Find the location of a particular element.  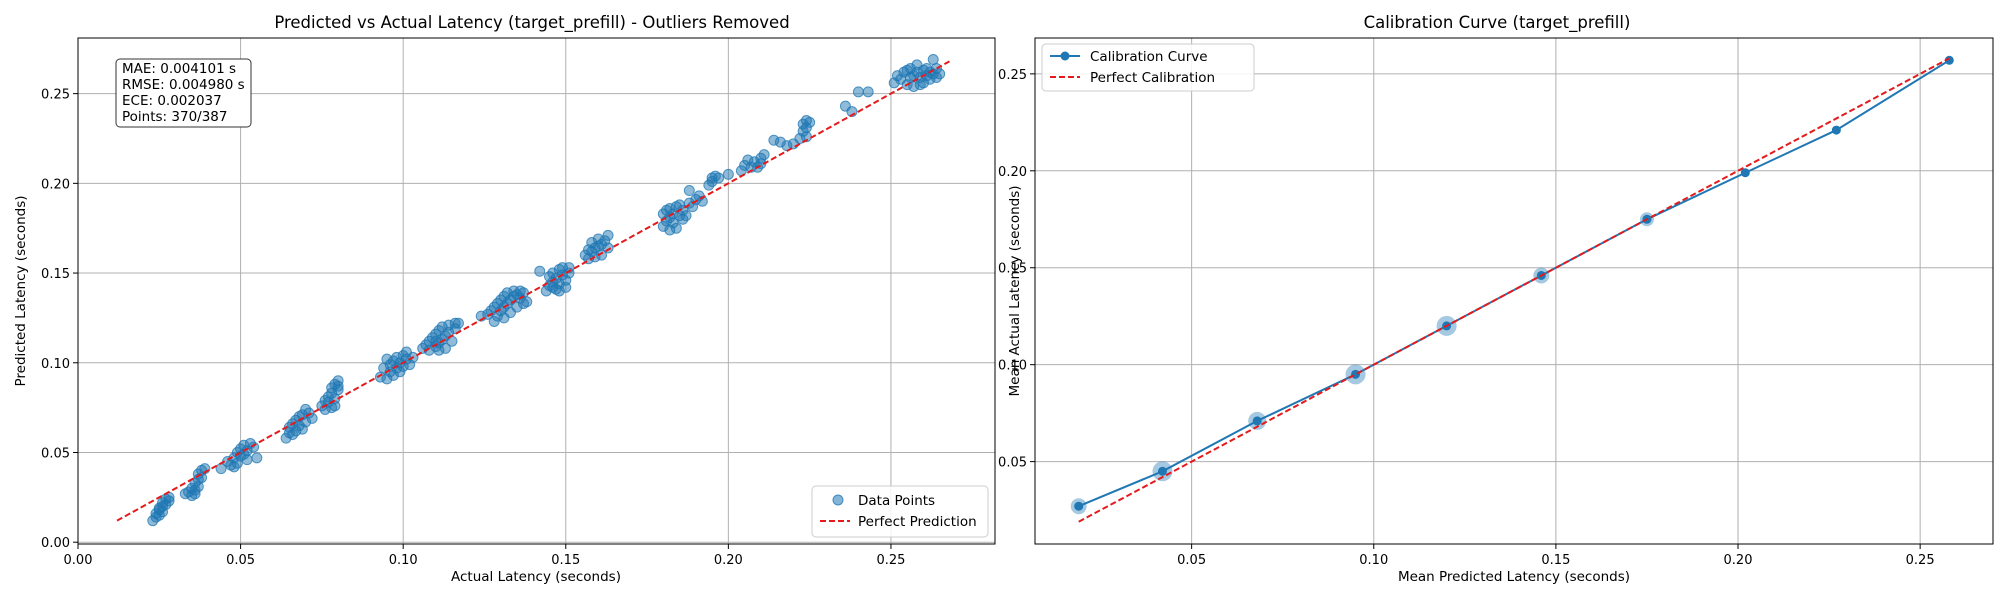

calibration-legend-frame is located at coordinates (1148, 67).